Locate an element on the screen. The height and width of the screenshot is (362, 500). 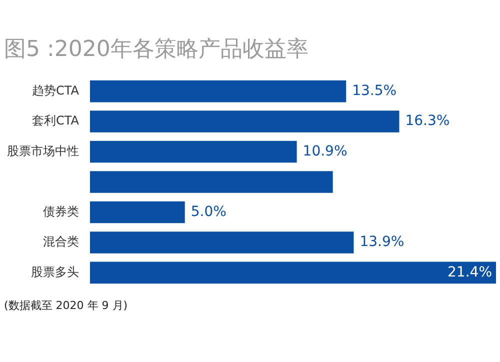
y-tick-label: 混合类 is located at coordinates (61, 241).